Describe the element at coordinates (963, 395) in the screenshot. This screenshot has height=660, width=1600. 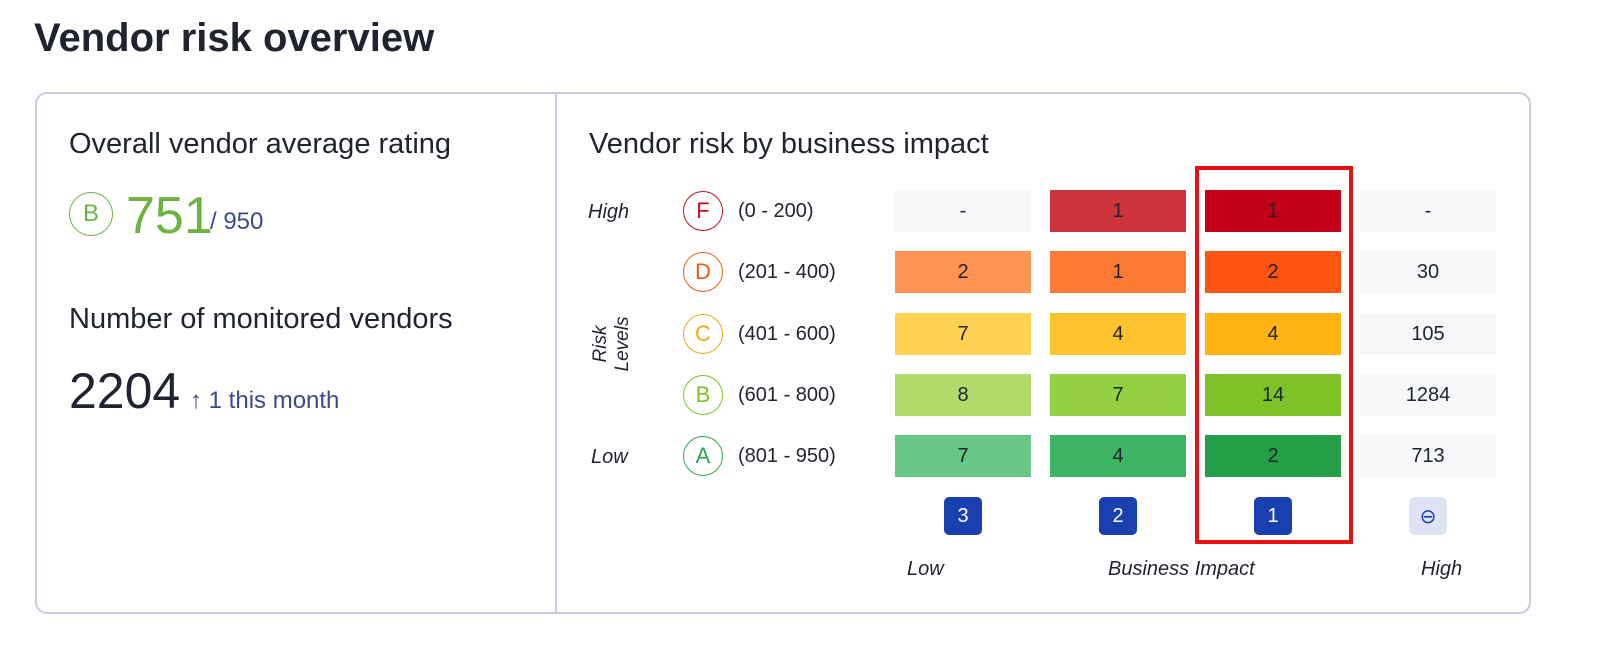
I see `matrix-cell: 8` at that location.